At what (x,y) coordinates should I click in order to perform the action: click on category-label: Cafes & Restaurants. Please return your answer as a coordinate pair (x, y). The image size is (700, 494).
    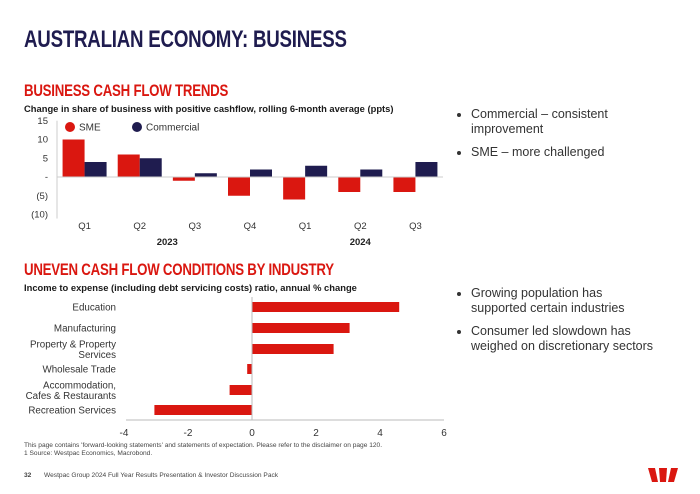
    Looking at the image, I should click on (71, 396).